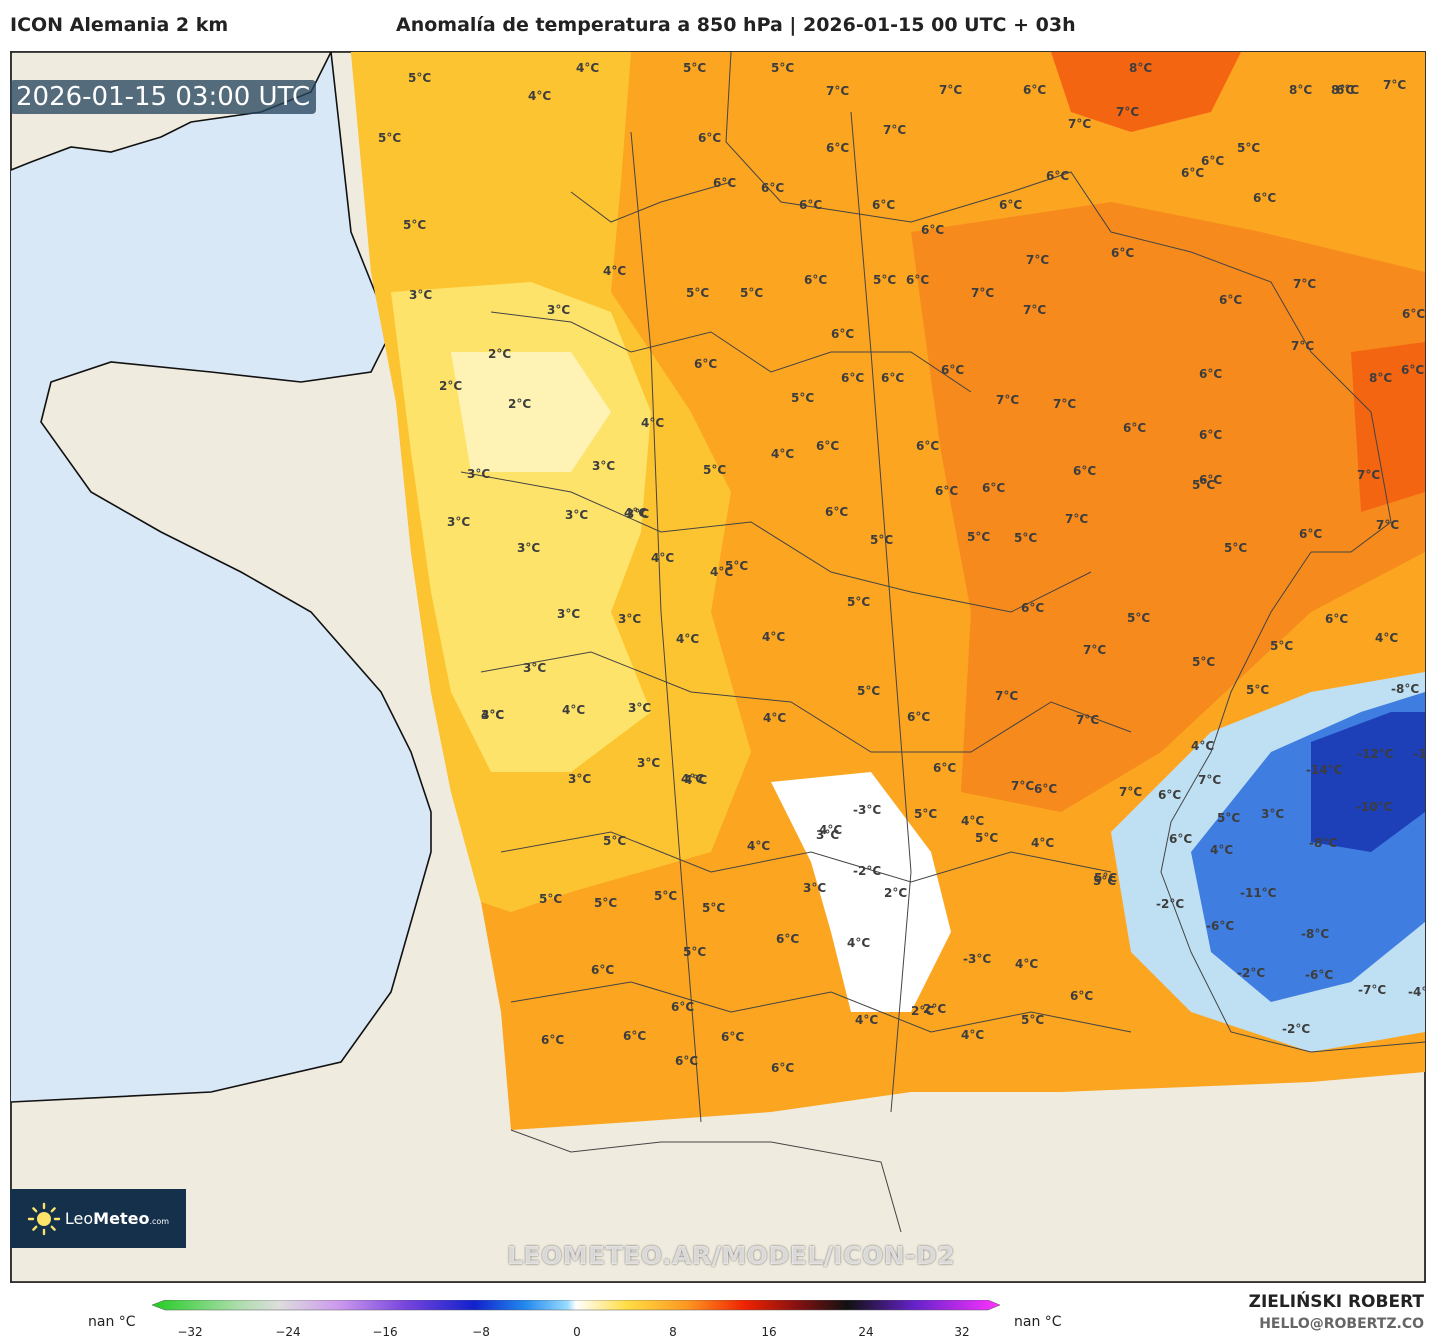 The width and height of the screenshot is (1436, 1339). What do you see at coordinates (385, 1332) in the screenshot?
I see `legend-tick-label: −16` at bounding box center [385, 1332].